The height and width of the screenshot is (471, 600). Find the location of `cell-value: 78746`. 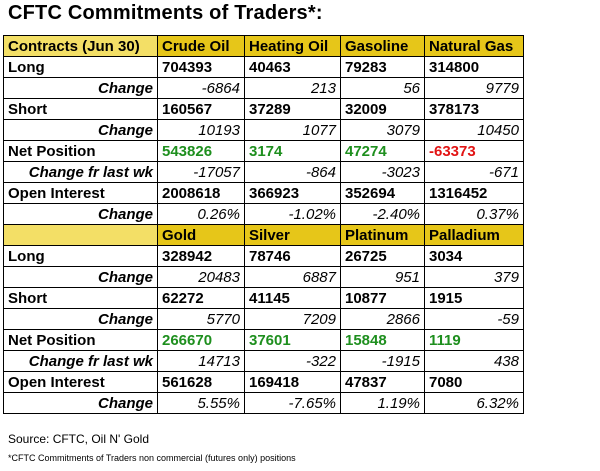

cell-value: 78746 is located at coordinates (292, 256).